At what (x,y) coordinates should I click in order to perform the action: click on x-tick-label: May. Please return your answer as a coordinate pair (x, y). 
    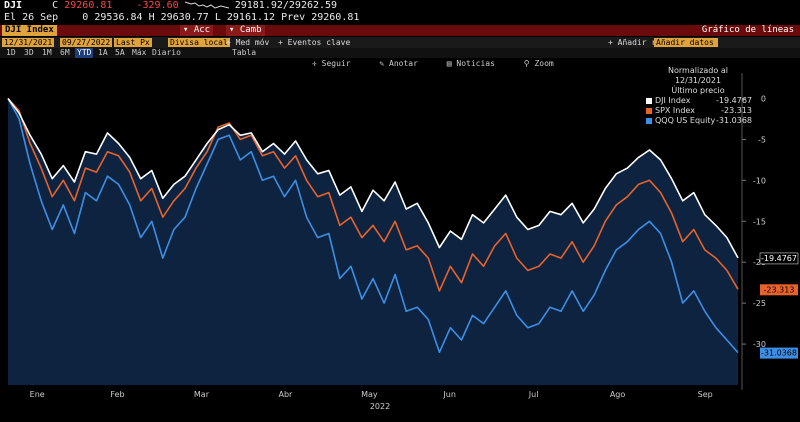
    Looking at the image, I should click on (369, 394).